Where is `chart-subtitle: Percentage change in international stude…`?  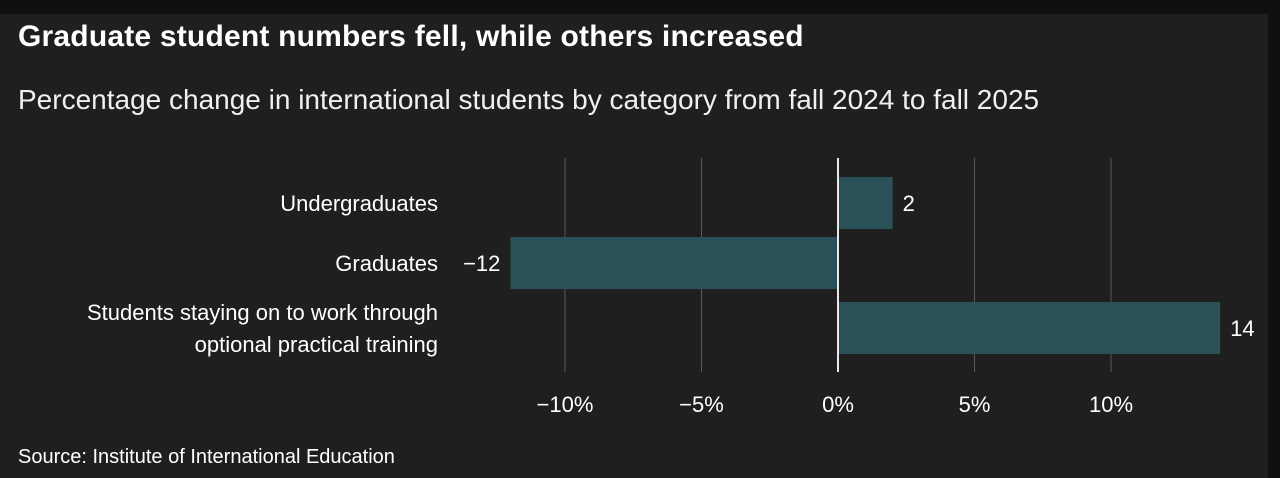
chart-subtitle: Percentage change in international stude… is located at coordinates (529, 99).